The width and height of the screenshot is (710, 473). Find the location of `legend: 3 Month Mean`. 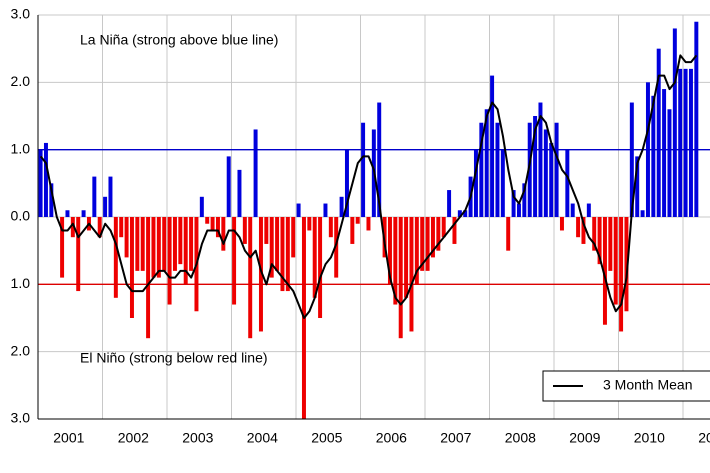

legend: 3 Month Mean is located at coordinates (626, 386).